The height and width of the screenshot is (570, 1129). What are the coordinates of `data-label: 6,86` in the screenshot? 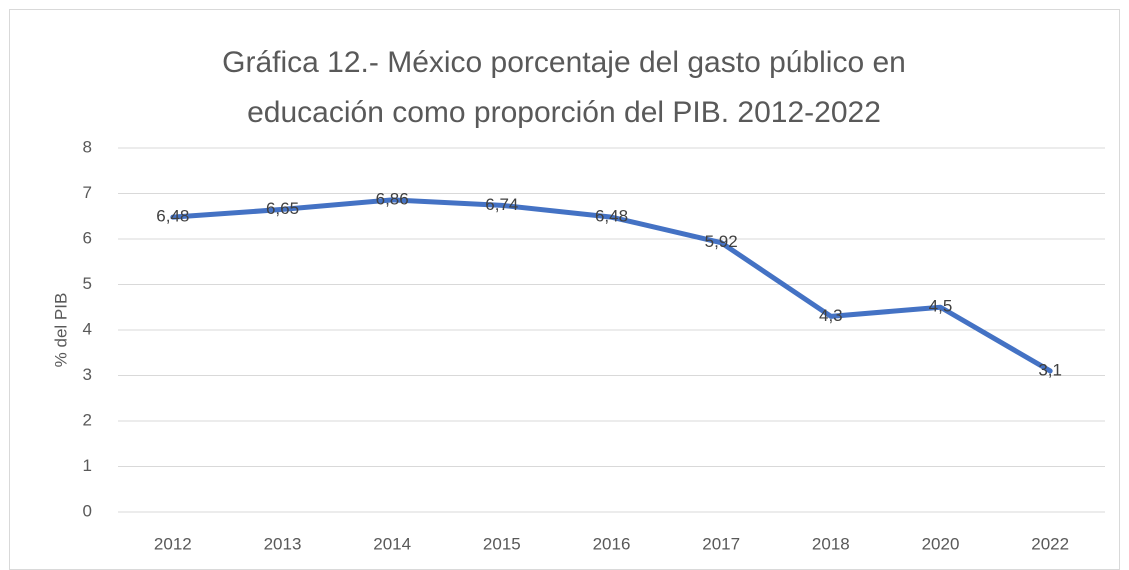 It's located at (392, 198).